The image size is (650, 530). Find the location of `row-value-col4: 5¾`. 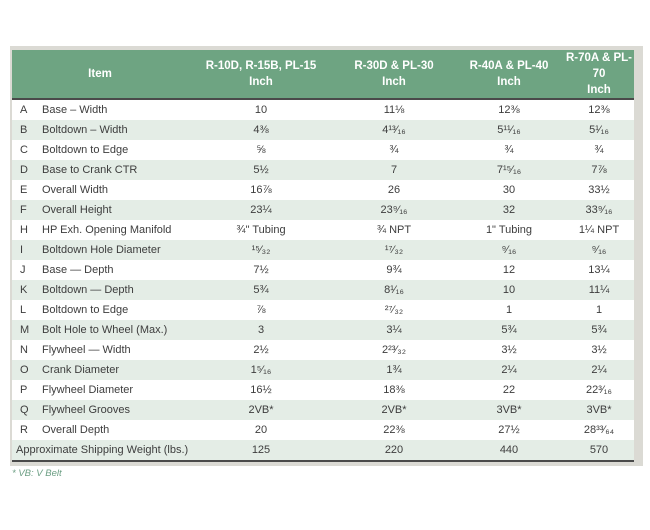

row-value-col4: 5¾ is located at coordinates (599, 330).